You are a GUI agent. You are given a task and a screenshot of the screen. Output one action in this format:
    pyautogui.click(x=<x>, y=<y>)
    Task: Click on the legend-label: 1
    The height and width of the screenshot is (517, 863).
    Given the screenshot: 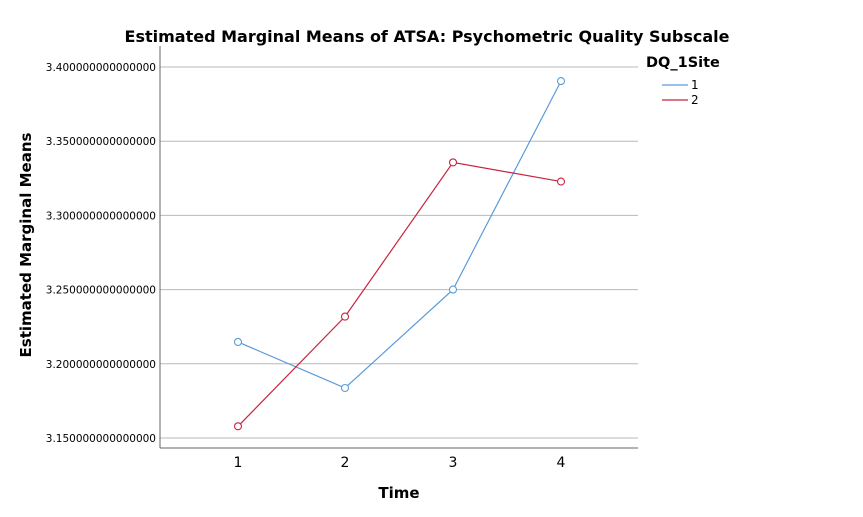 What is the action you would take?
    pyautogui.click(x=695, y=85)
    